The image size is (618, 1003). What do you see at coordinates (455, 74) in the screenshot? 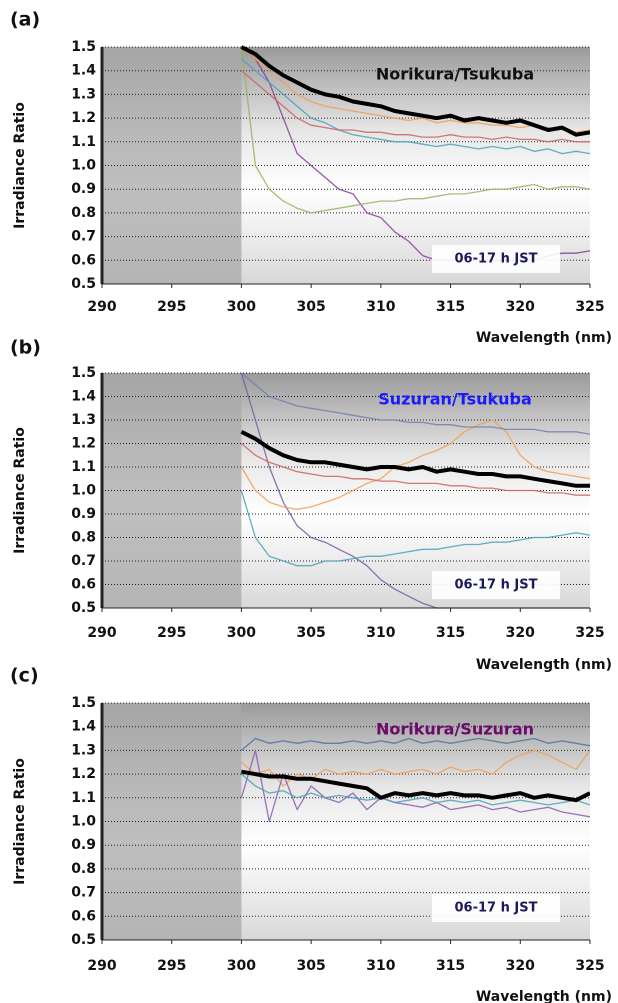
I see `panel-title: Norikura/Tsukuba` at bounding box center [455, 74].